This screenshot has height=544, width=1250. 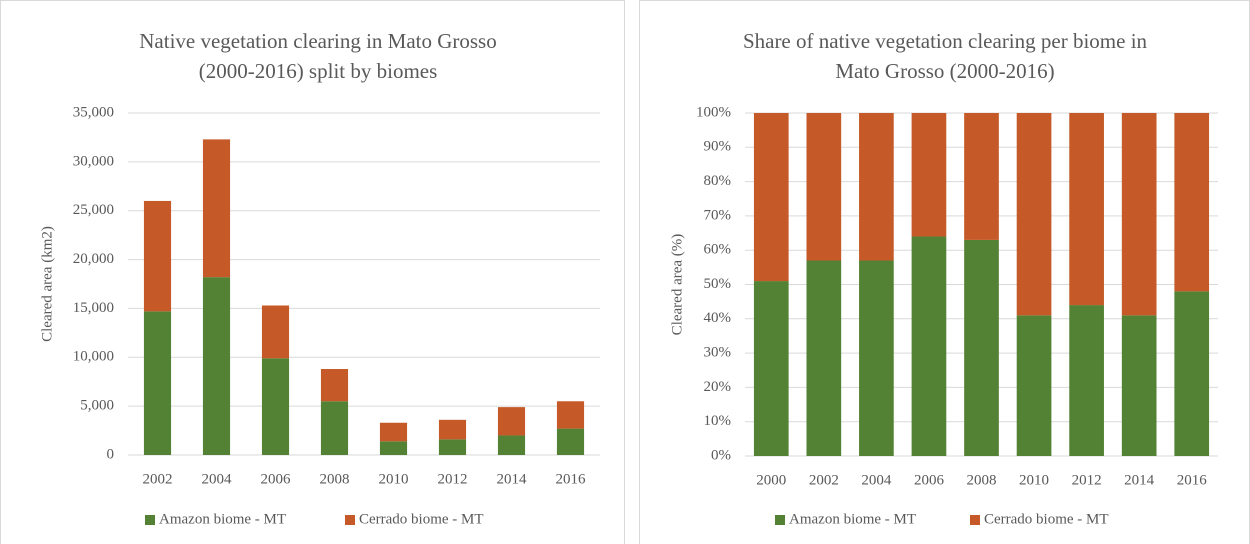 I want to click on chart-title: (2000-2016) split by biomes, so click(x=318, y=71).